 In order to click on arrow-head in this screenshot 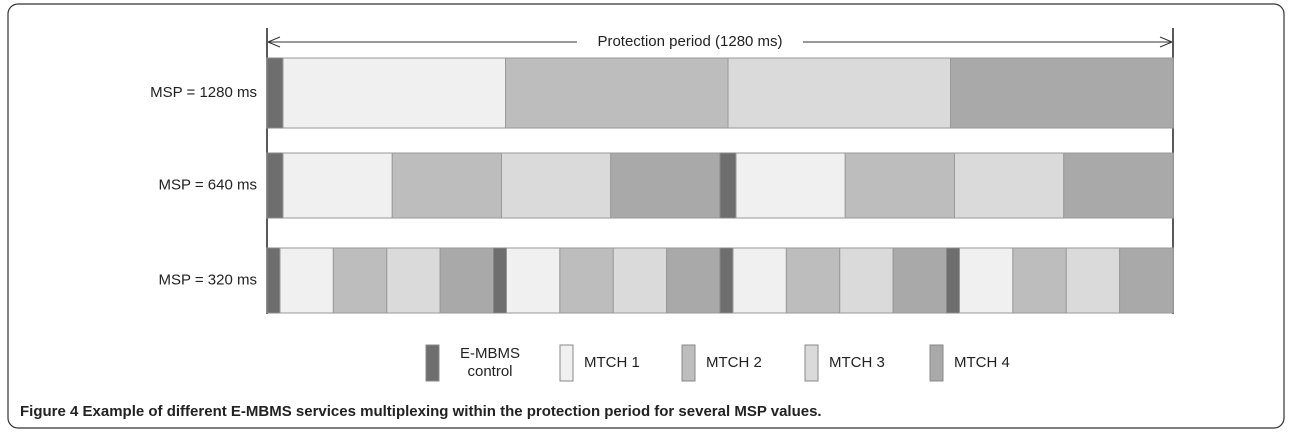, I will do `click(720, 42)`.